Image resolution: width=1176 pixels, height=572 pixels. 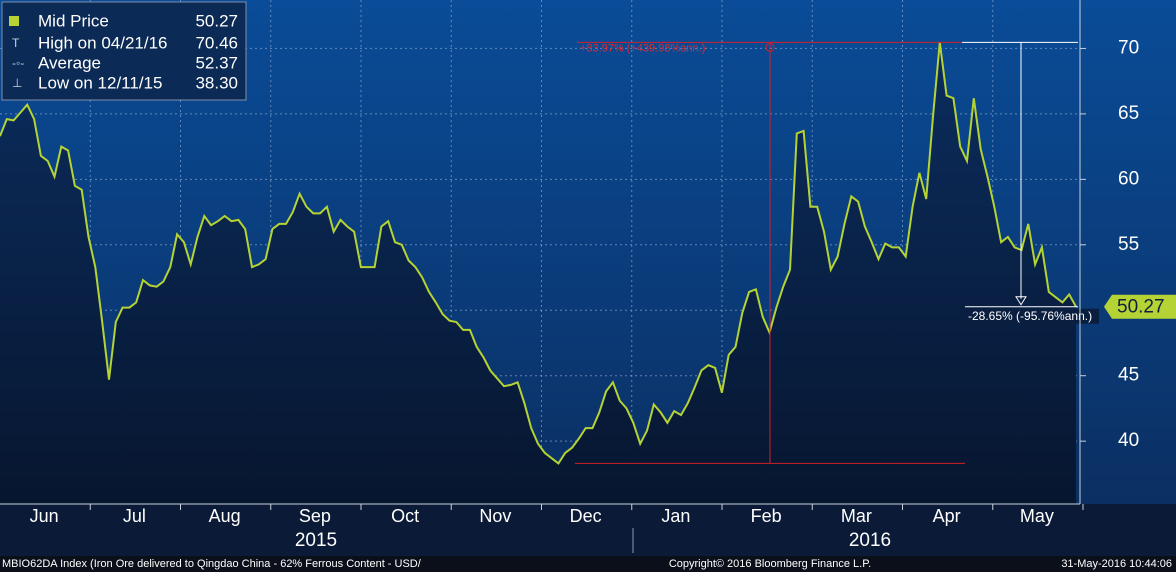 I want to click on legend-box, so click(x=124, y=51).